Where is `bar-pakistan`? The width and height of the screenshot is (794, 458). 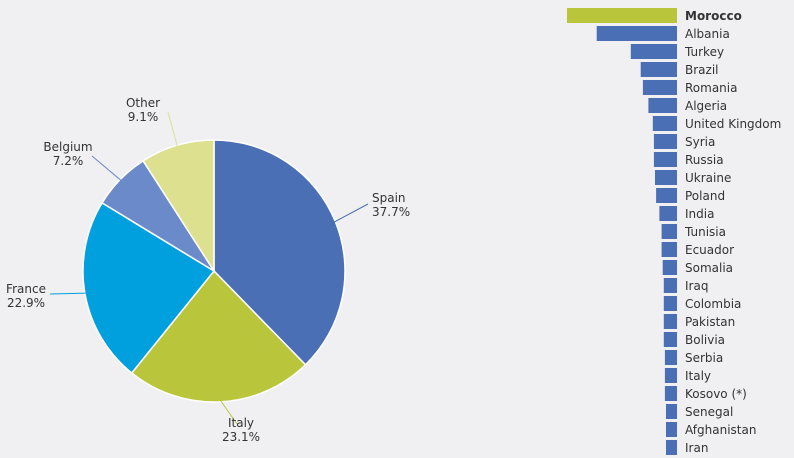 bar-pakistan is located at coordinates (670, 321).